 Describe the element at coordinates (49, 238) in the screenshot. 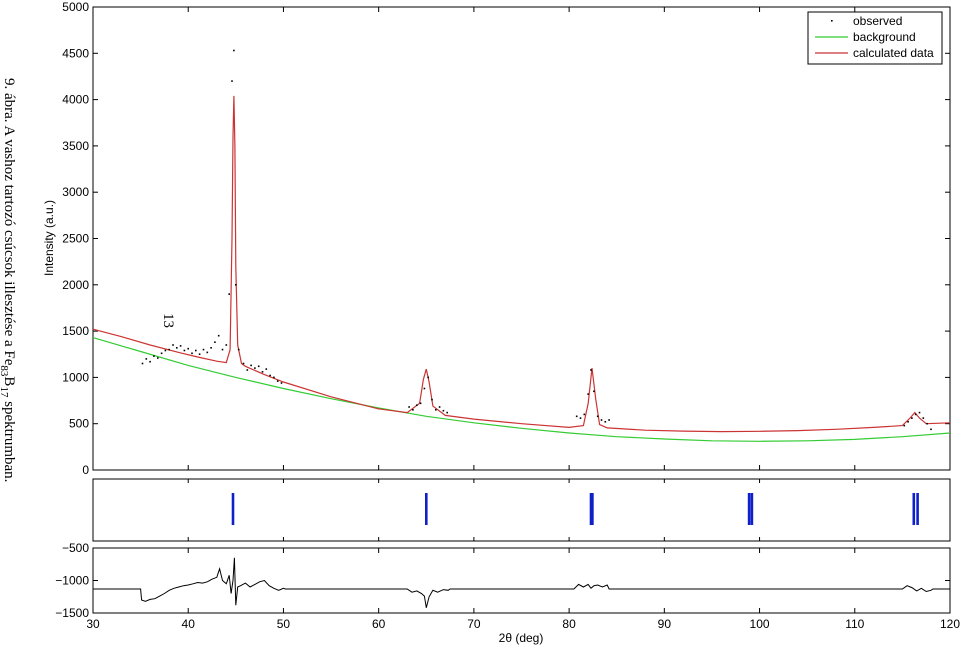

I see `y-axis-label: Intensity (a.u.)` at that location.